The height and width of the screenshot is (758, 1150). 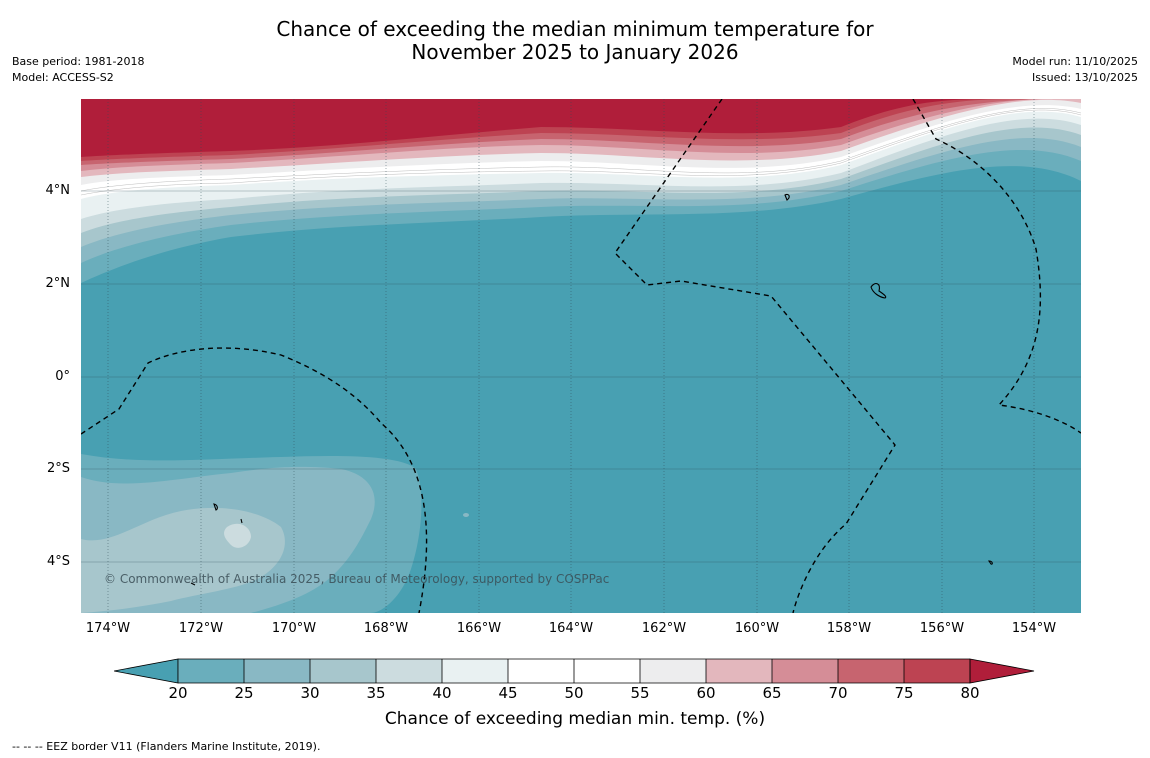 What do you see at coordinates (1075, 61) in the screenshot?
I see `model-run-text: Model run: 11/10/2025` at bounding box center [1075, 61].